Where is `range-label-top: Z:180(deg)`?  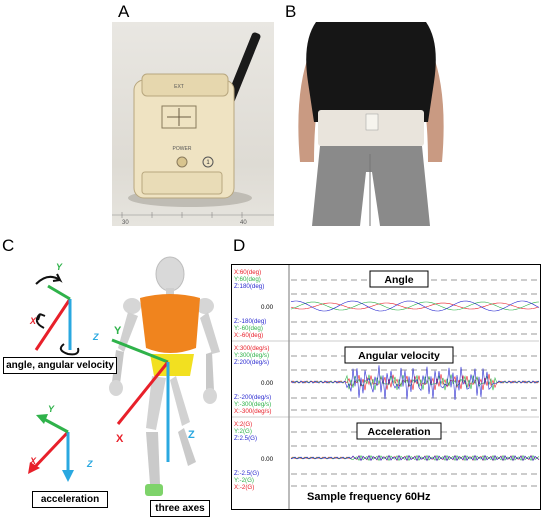
range-label-top: Z:180(deg) is located at coordinates (249, 286).